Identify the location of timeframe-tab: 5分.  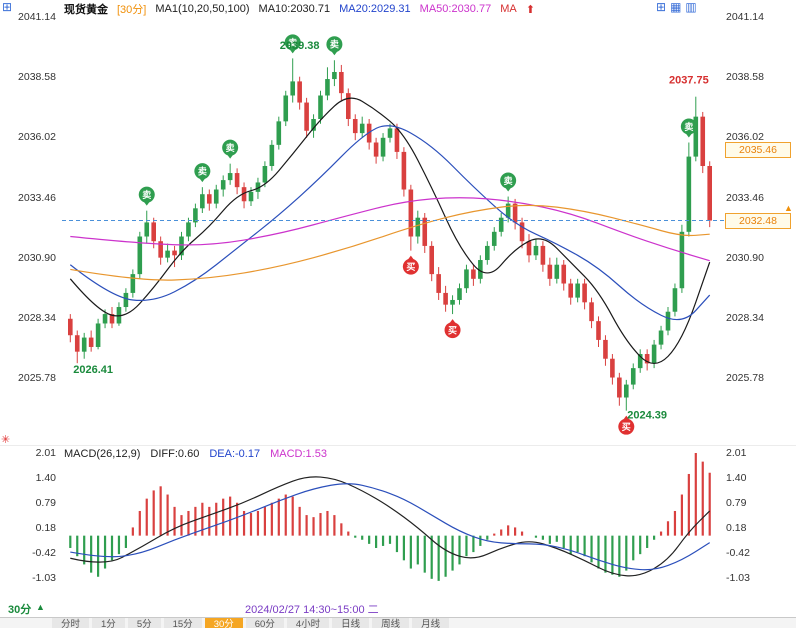
(144, 623).